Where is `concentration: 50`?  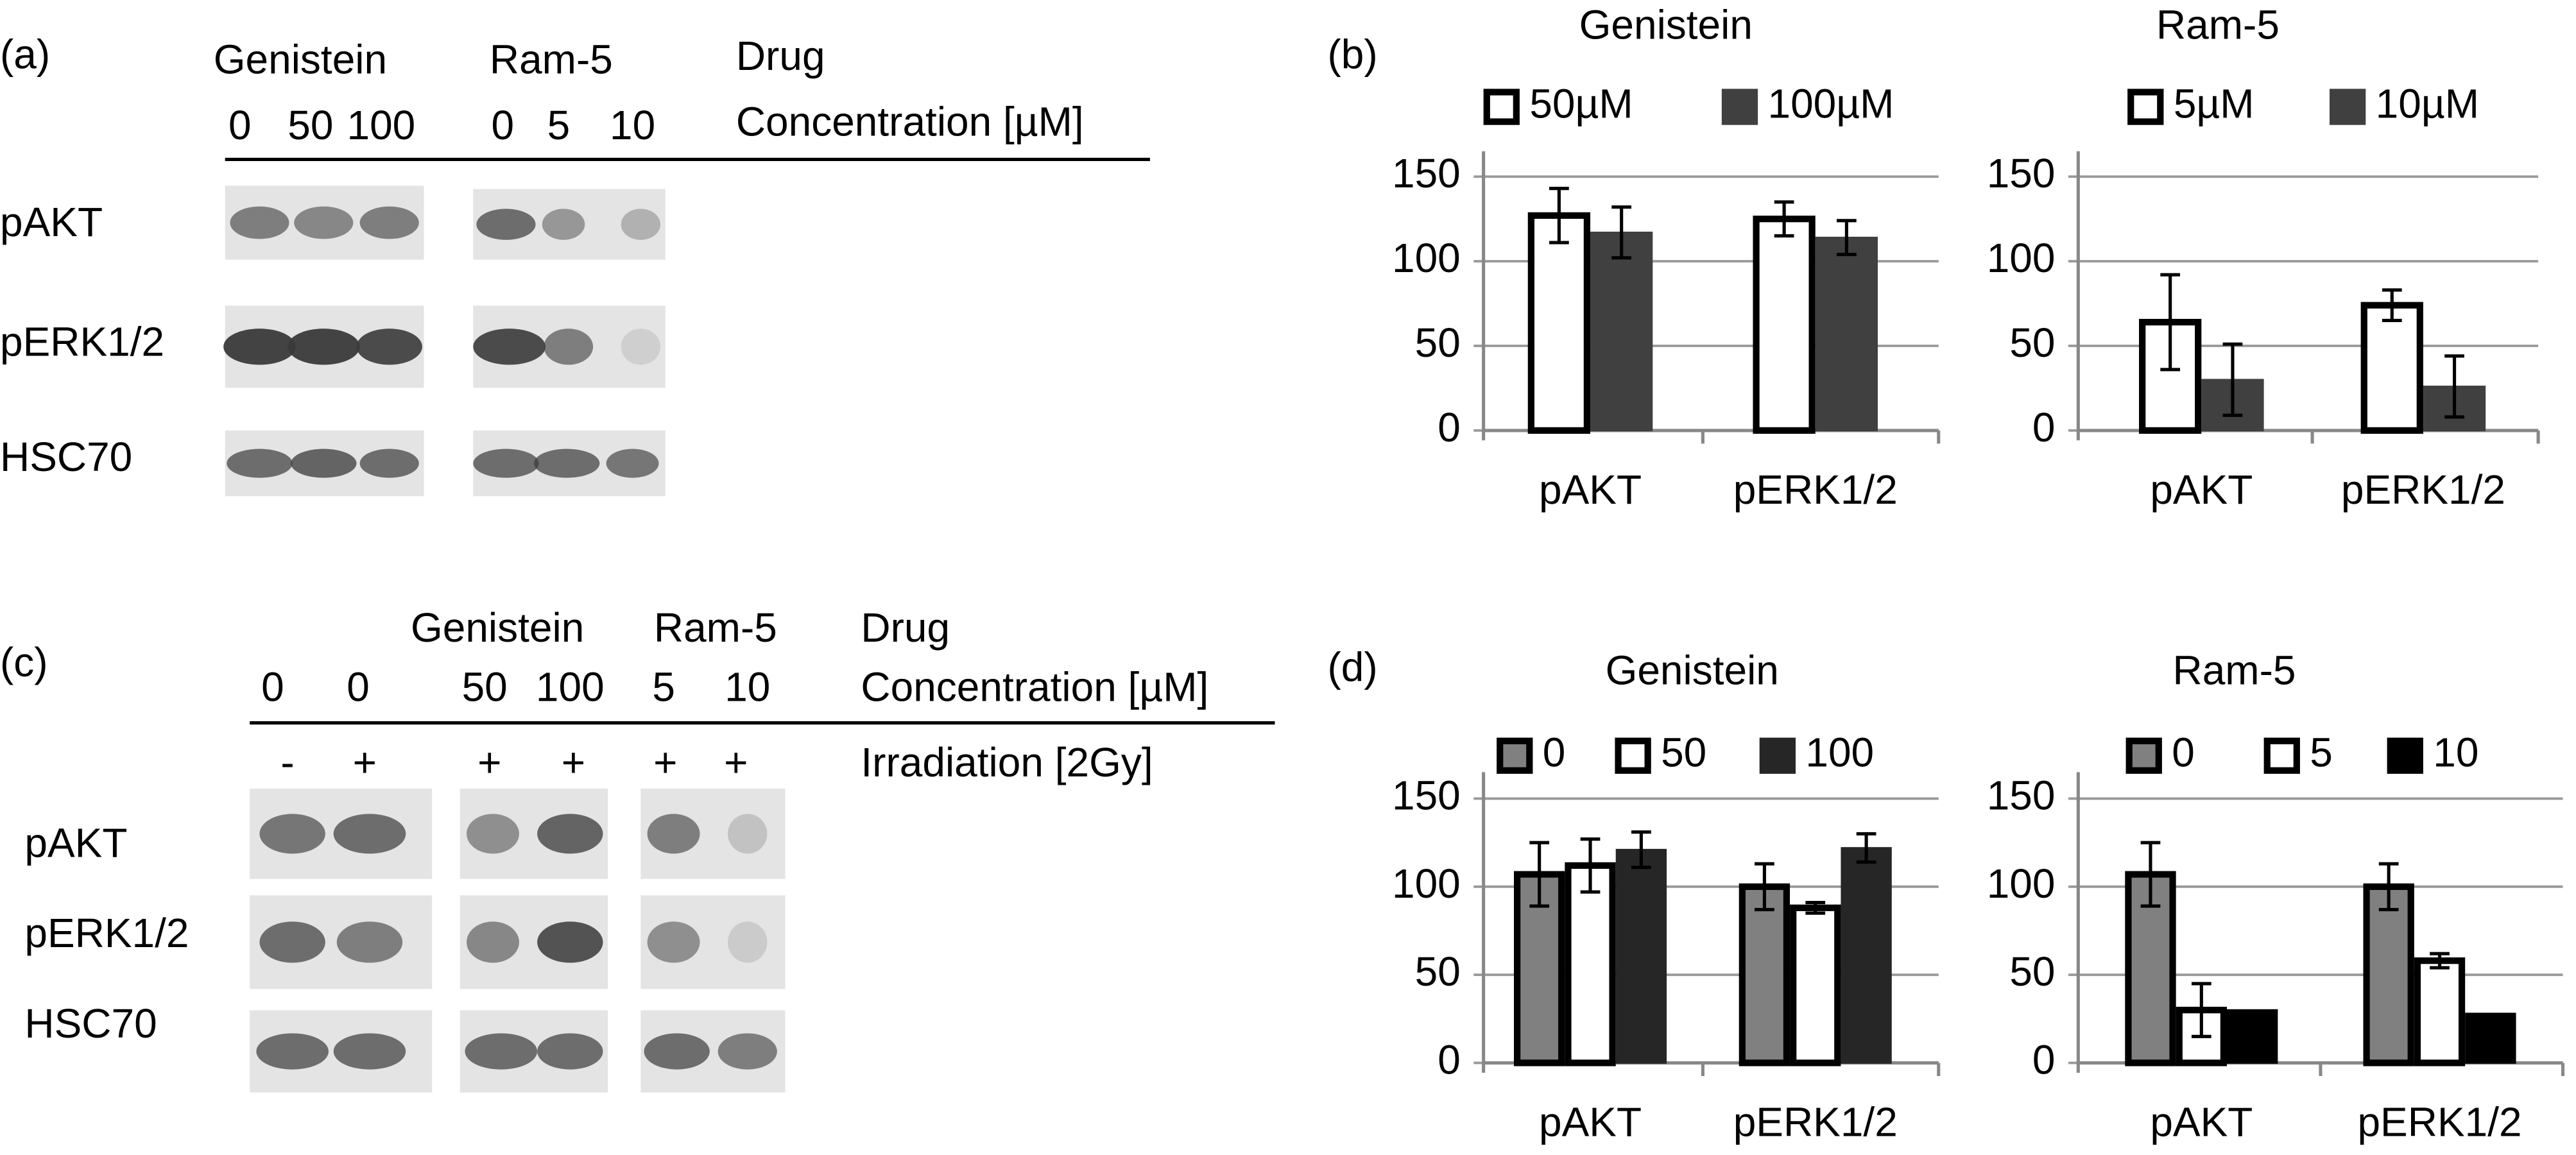 concentration: 50 is located at coordinates (485, 686).